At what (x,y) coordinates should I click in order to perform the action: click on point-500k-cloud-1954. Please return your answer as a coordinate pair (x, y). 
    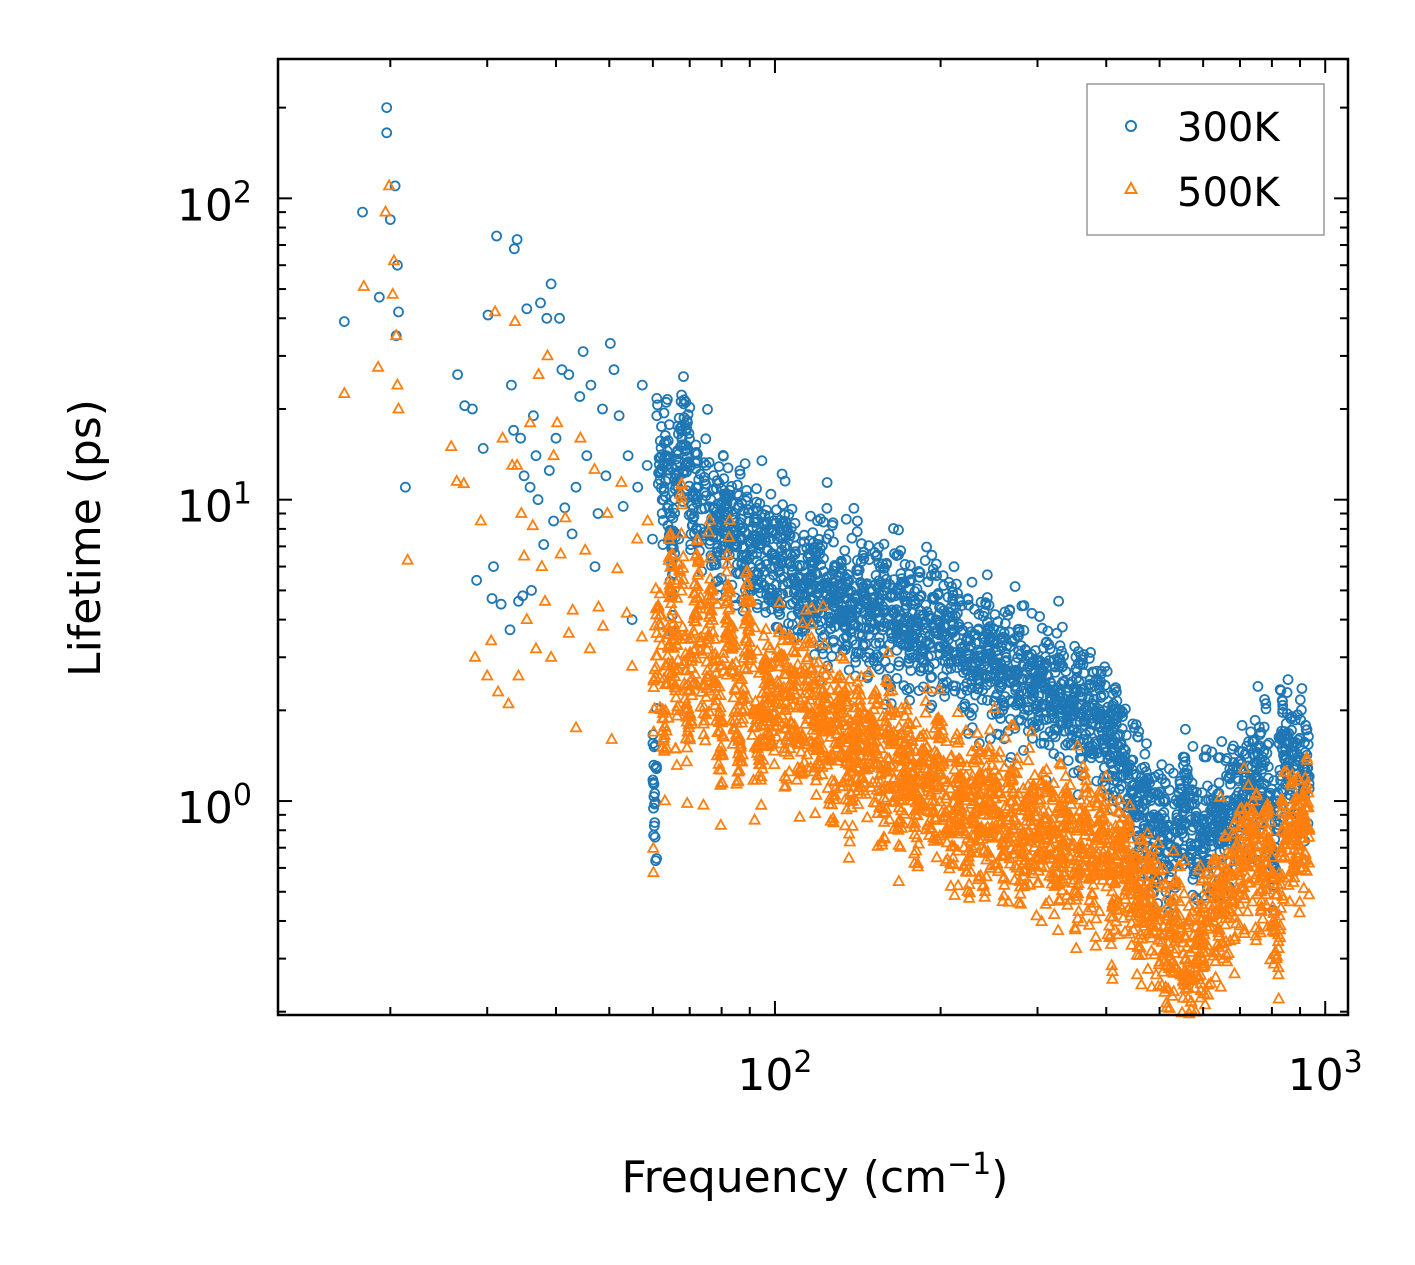
    Looking at the image, I should click on (991, 864).